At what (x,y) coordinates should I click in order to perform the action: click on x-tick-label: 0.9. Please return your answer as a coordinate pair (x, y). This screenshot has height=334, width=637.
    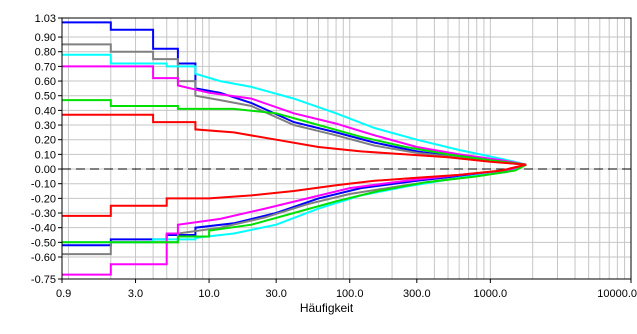
    Looking at the image, I should click on (63, 294).